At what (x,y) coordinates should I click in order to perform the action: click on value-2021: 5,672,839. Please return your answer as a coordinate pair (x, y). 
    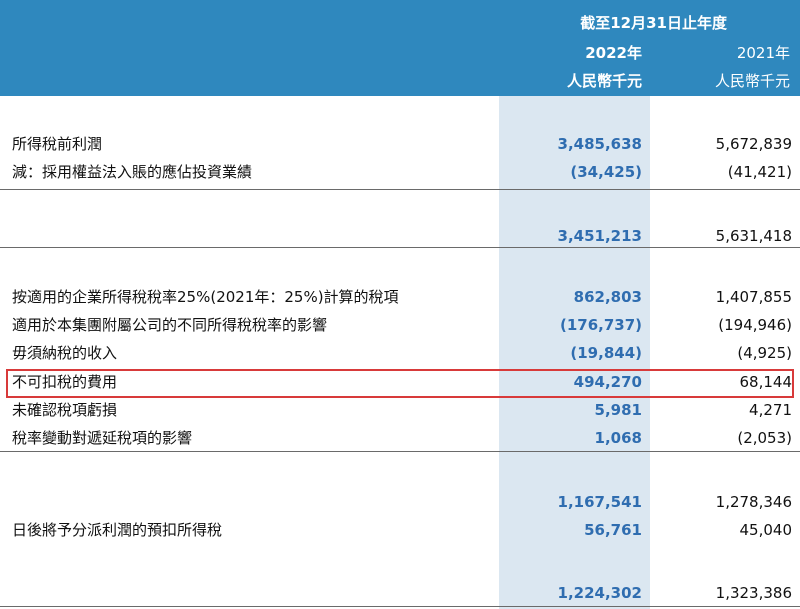
    Looking at the image, I should click on (753, 144).